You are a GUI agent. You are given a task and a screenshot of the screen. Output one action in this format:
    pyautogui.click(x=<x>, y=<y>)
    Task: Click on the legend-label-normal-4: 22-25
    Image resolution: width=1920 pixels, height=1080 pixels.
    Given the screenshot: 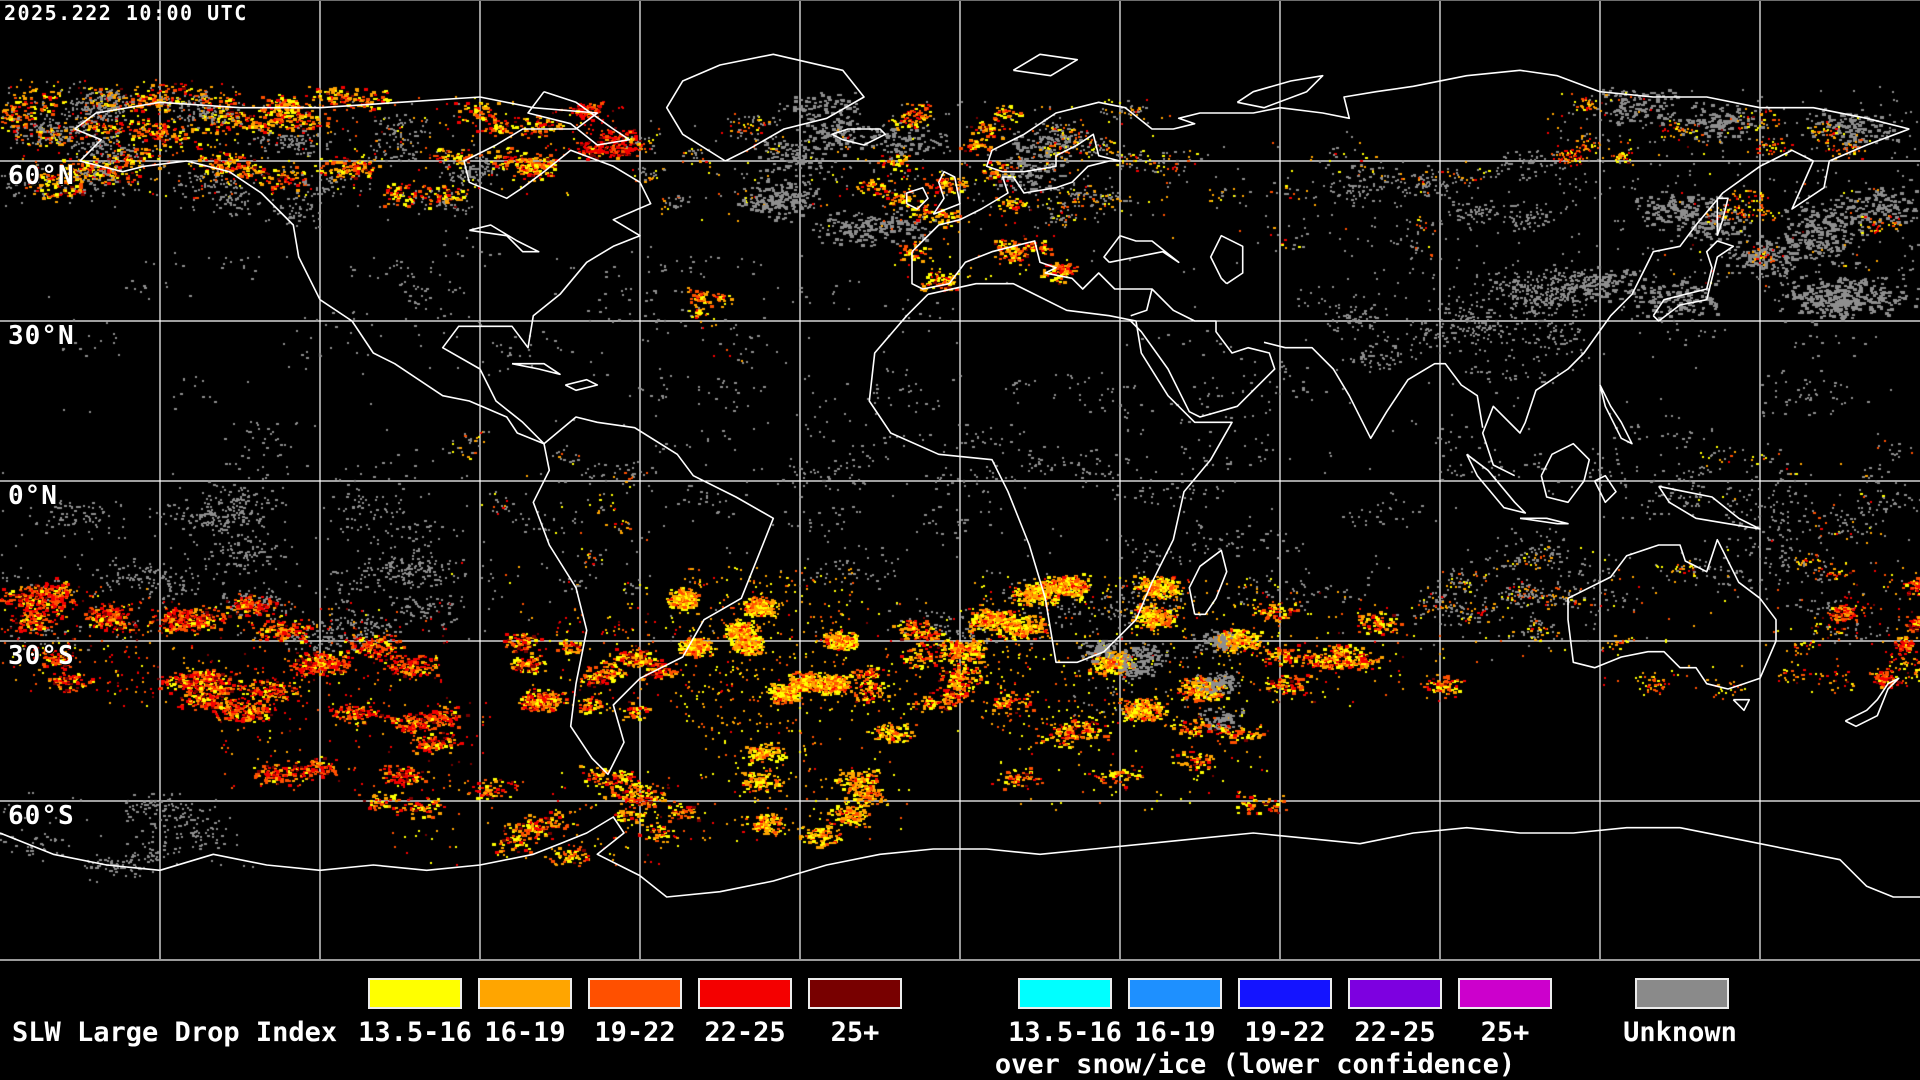 What is the action you would take?
    pyautogui.click(x=745, y=1032)
    